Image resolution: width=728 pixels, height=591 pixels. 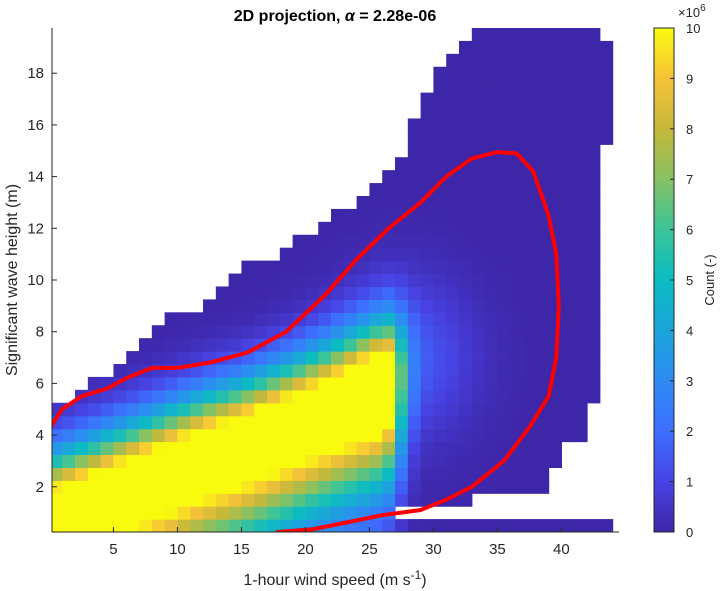 I want to click on colorbar-tick-label: 6, so click(x=689, y=230).